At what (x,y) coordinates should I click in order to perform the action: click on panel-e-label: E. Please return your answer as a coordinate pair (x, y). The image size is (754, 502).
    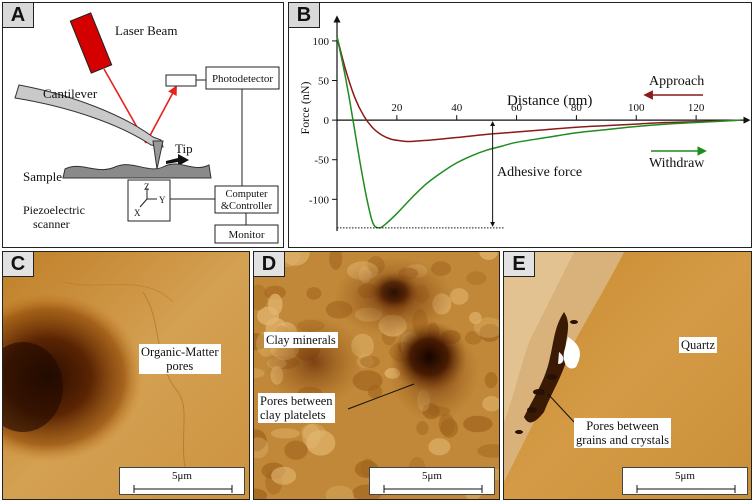
    Looking at the image, I should click on (519, 264).